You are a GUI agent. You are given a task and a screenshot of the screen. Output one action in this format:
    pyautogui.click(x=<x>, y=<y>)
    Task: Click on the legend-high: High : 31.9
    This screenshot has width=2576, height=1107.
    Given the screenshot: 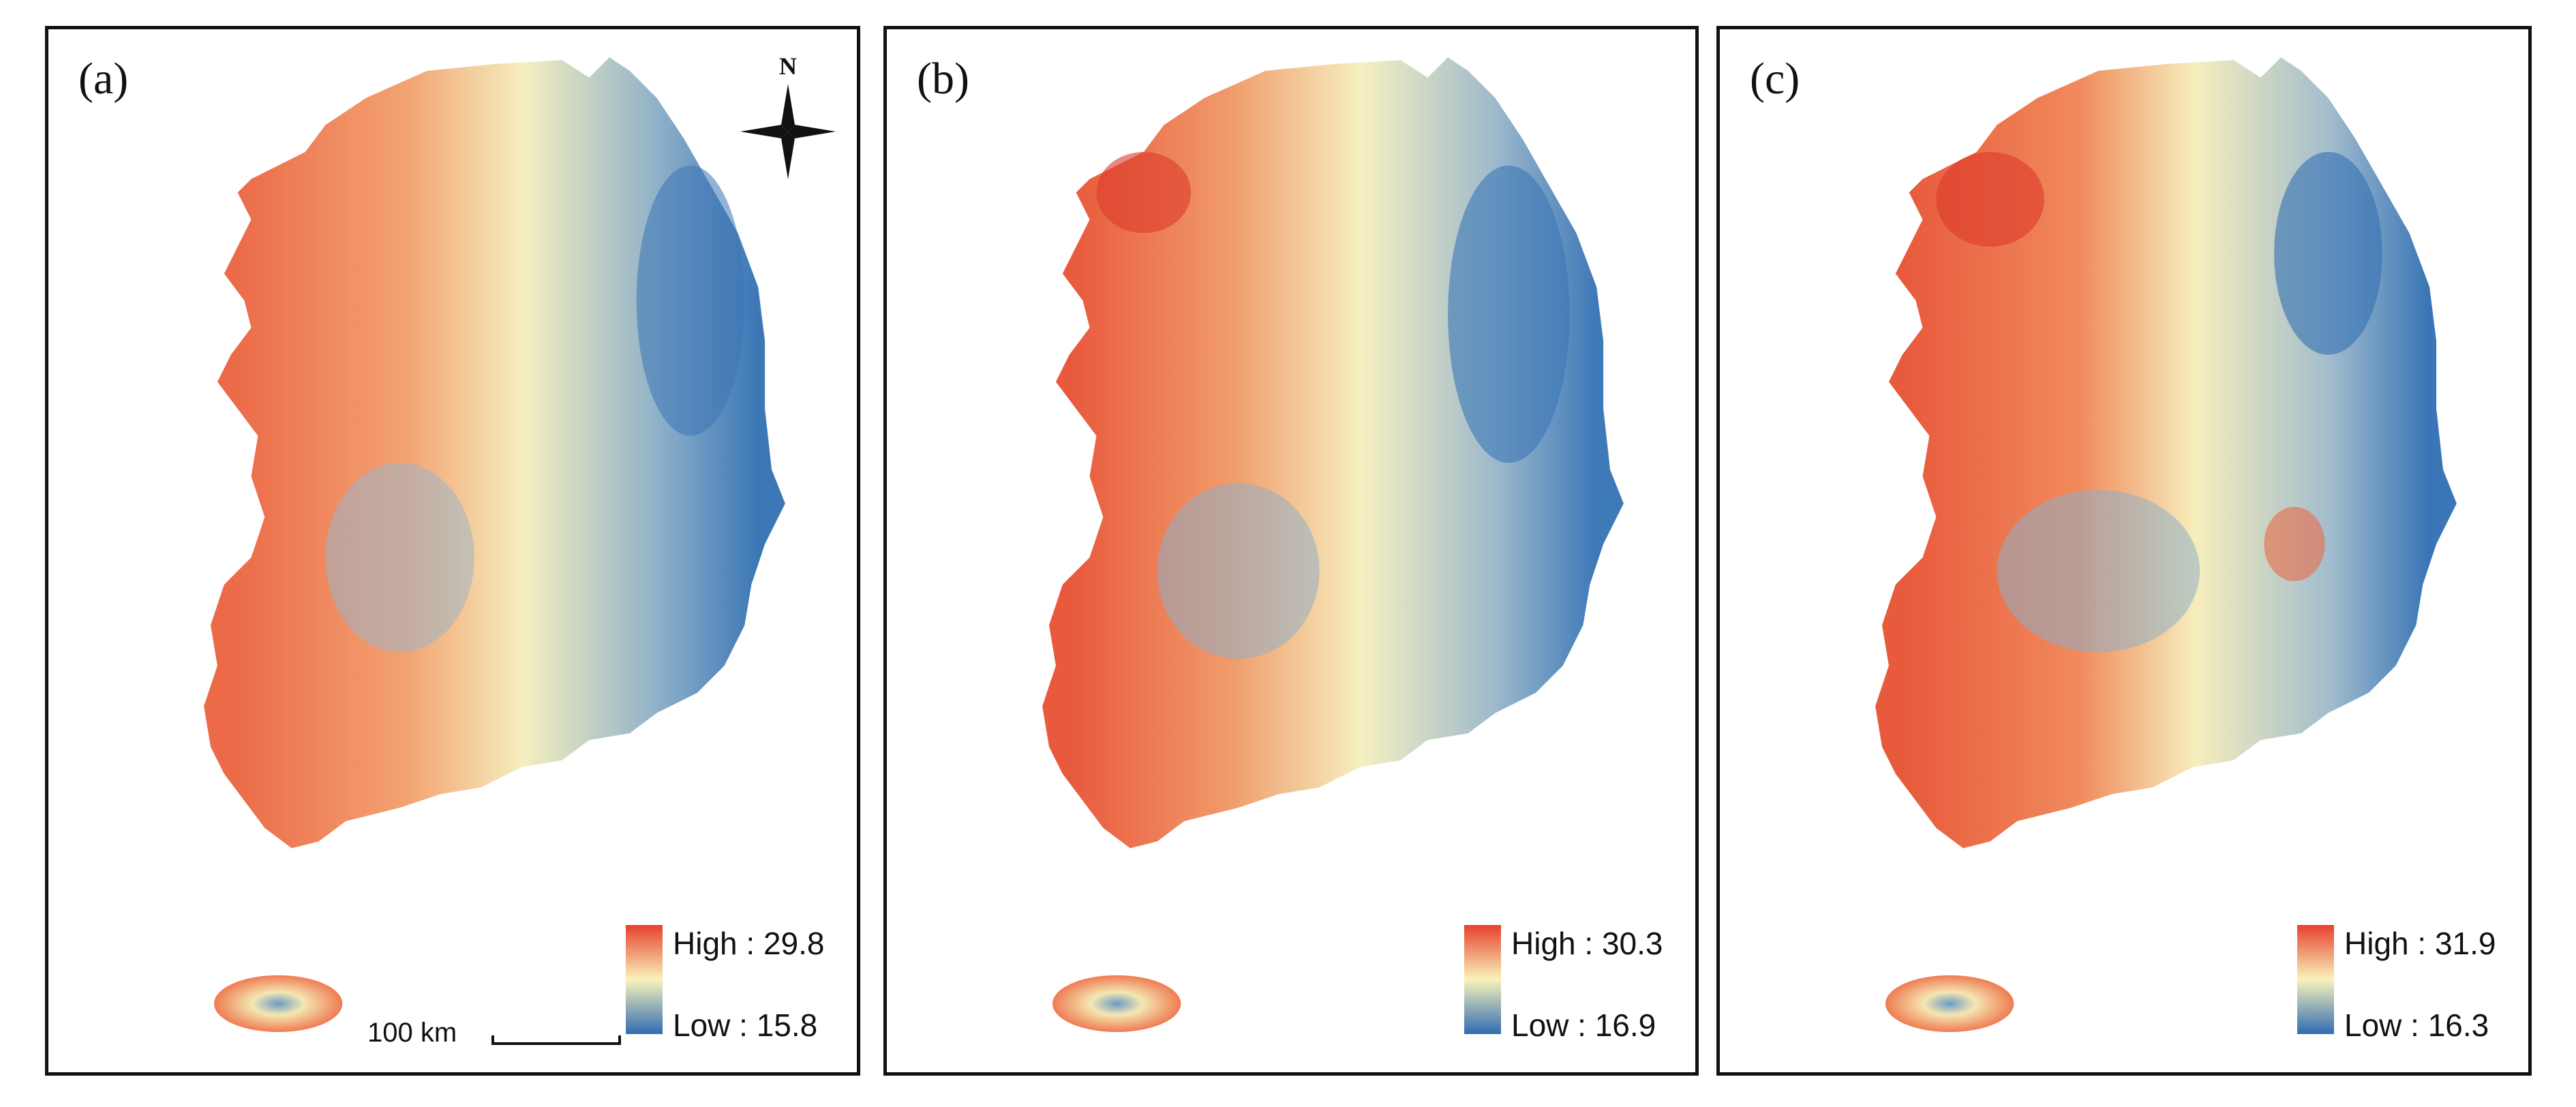 What is the action you would take?
    pyautogui.click(x=2420, y=943)
    